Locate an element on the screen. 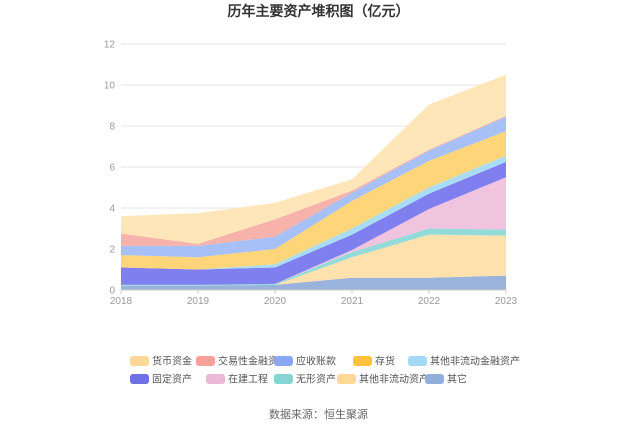 Image resolution: width=637 pixels, height=431 pixels. y-tick-label: 6 is located at coordinates (112, 168).